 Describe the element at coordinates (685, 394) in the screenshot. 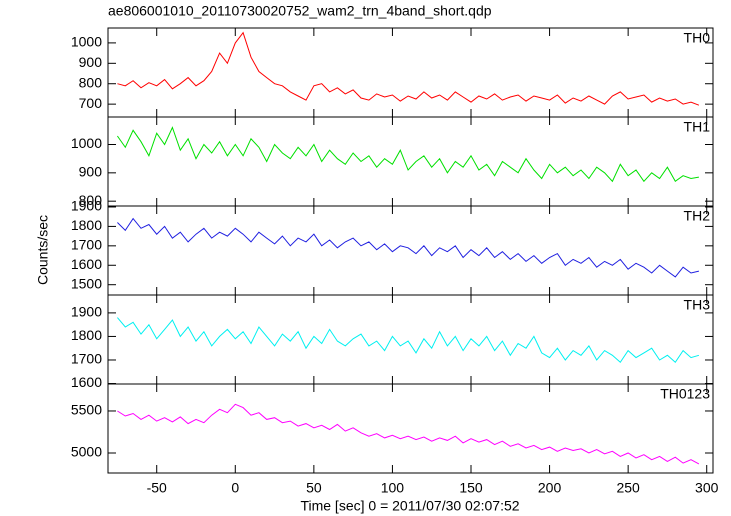

I see `series-label: TH0123` at that location.